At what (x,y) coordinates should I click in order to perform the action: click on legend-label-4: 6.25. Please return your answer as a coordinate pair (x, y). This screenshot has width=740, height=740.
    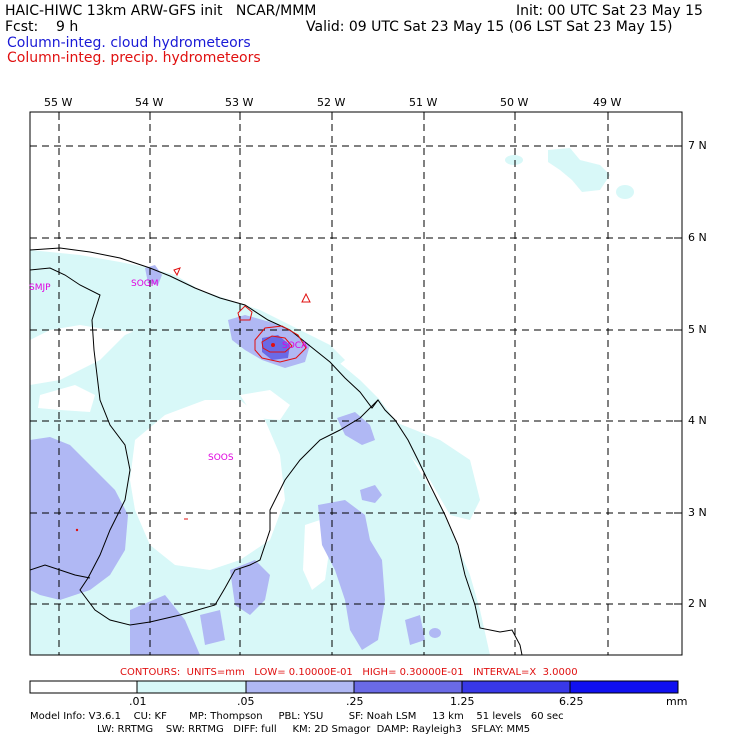
    Looking at the image, I should click on (571, 701).